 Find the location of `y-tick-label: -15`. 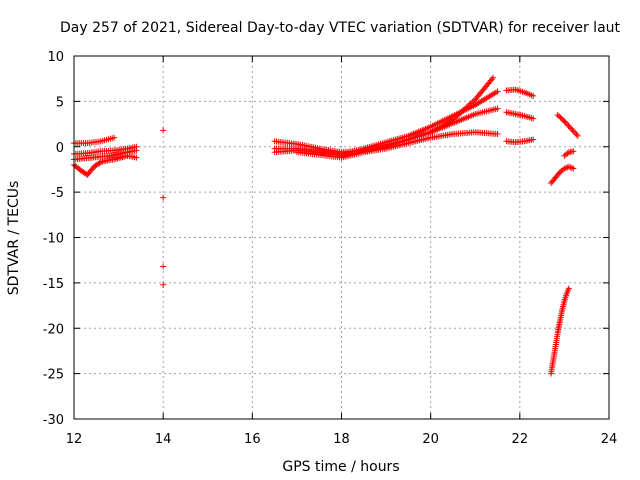

y-tick-label: -15 is located at coordinates (53, 284).